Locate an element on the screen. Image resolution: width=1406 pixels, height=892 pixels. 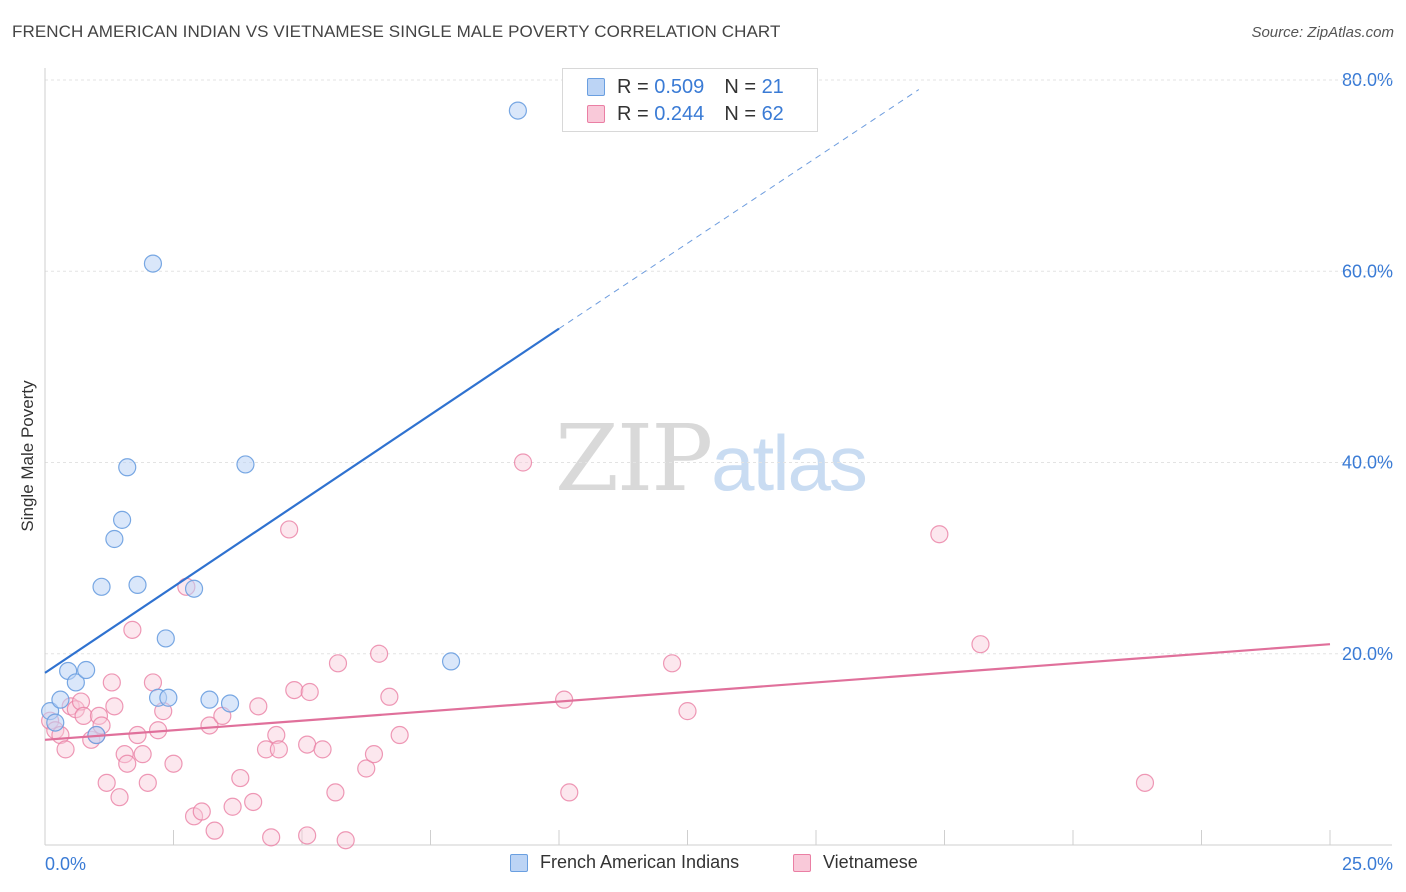
series-legend: French American Indians Vietnamese is located at coordinates (703, 864).